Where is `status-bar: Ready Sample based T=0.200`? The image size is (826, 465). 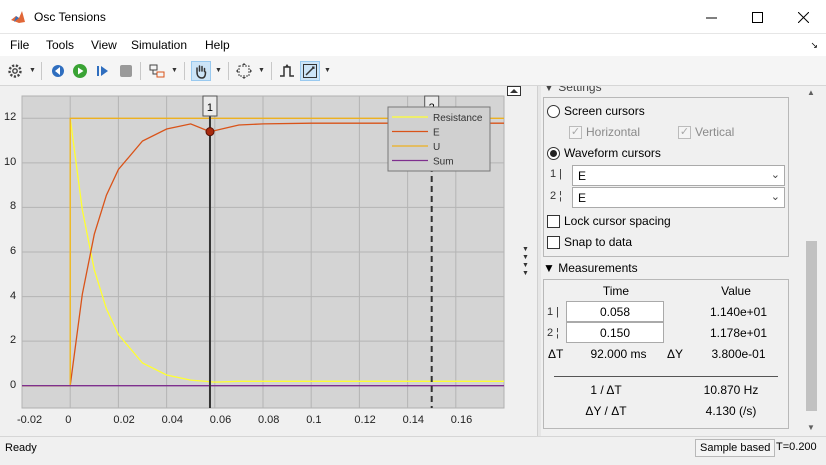 status-bar: Ready Sample based T=0.200 is located at coordinates (413, 447).